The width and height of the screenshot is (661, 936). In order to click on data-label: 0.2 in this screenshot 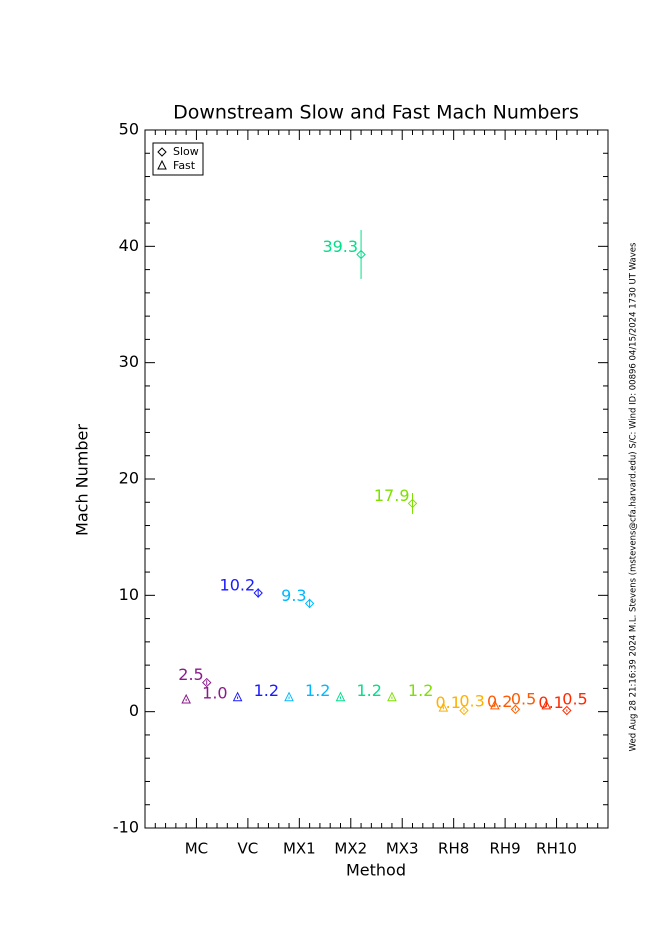, I will do `click(499, 701)`.